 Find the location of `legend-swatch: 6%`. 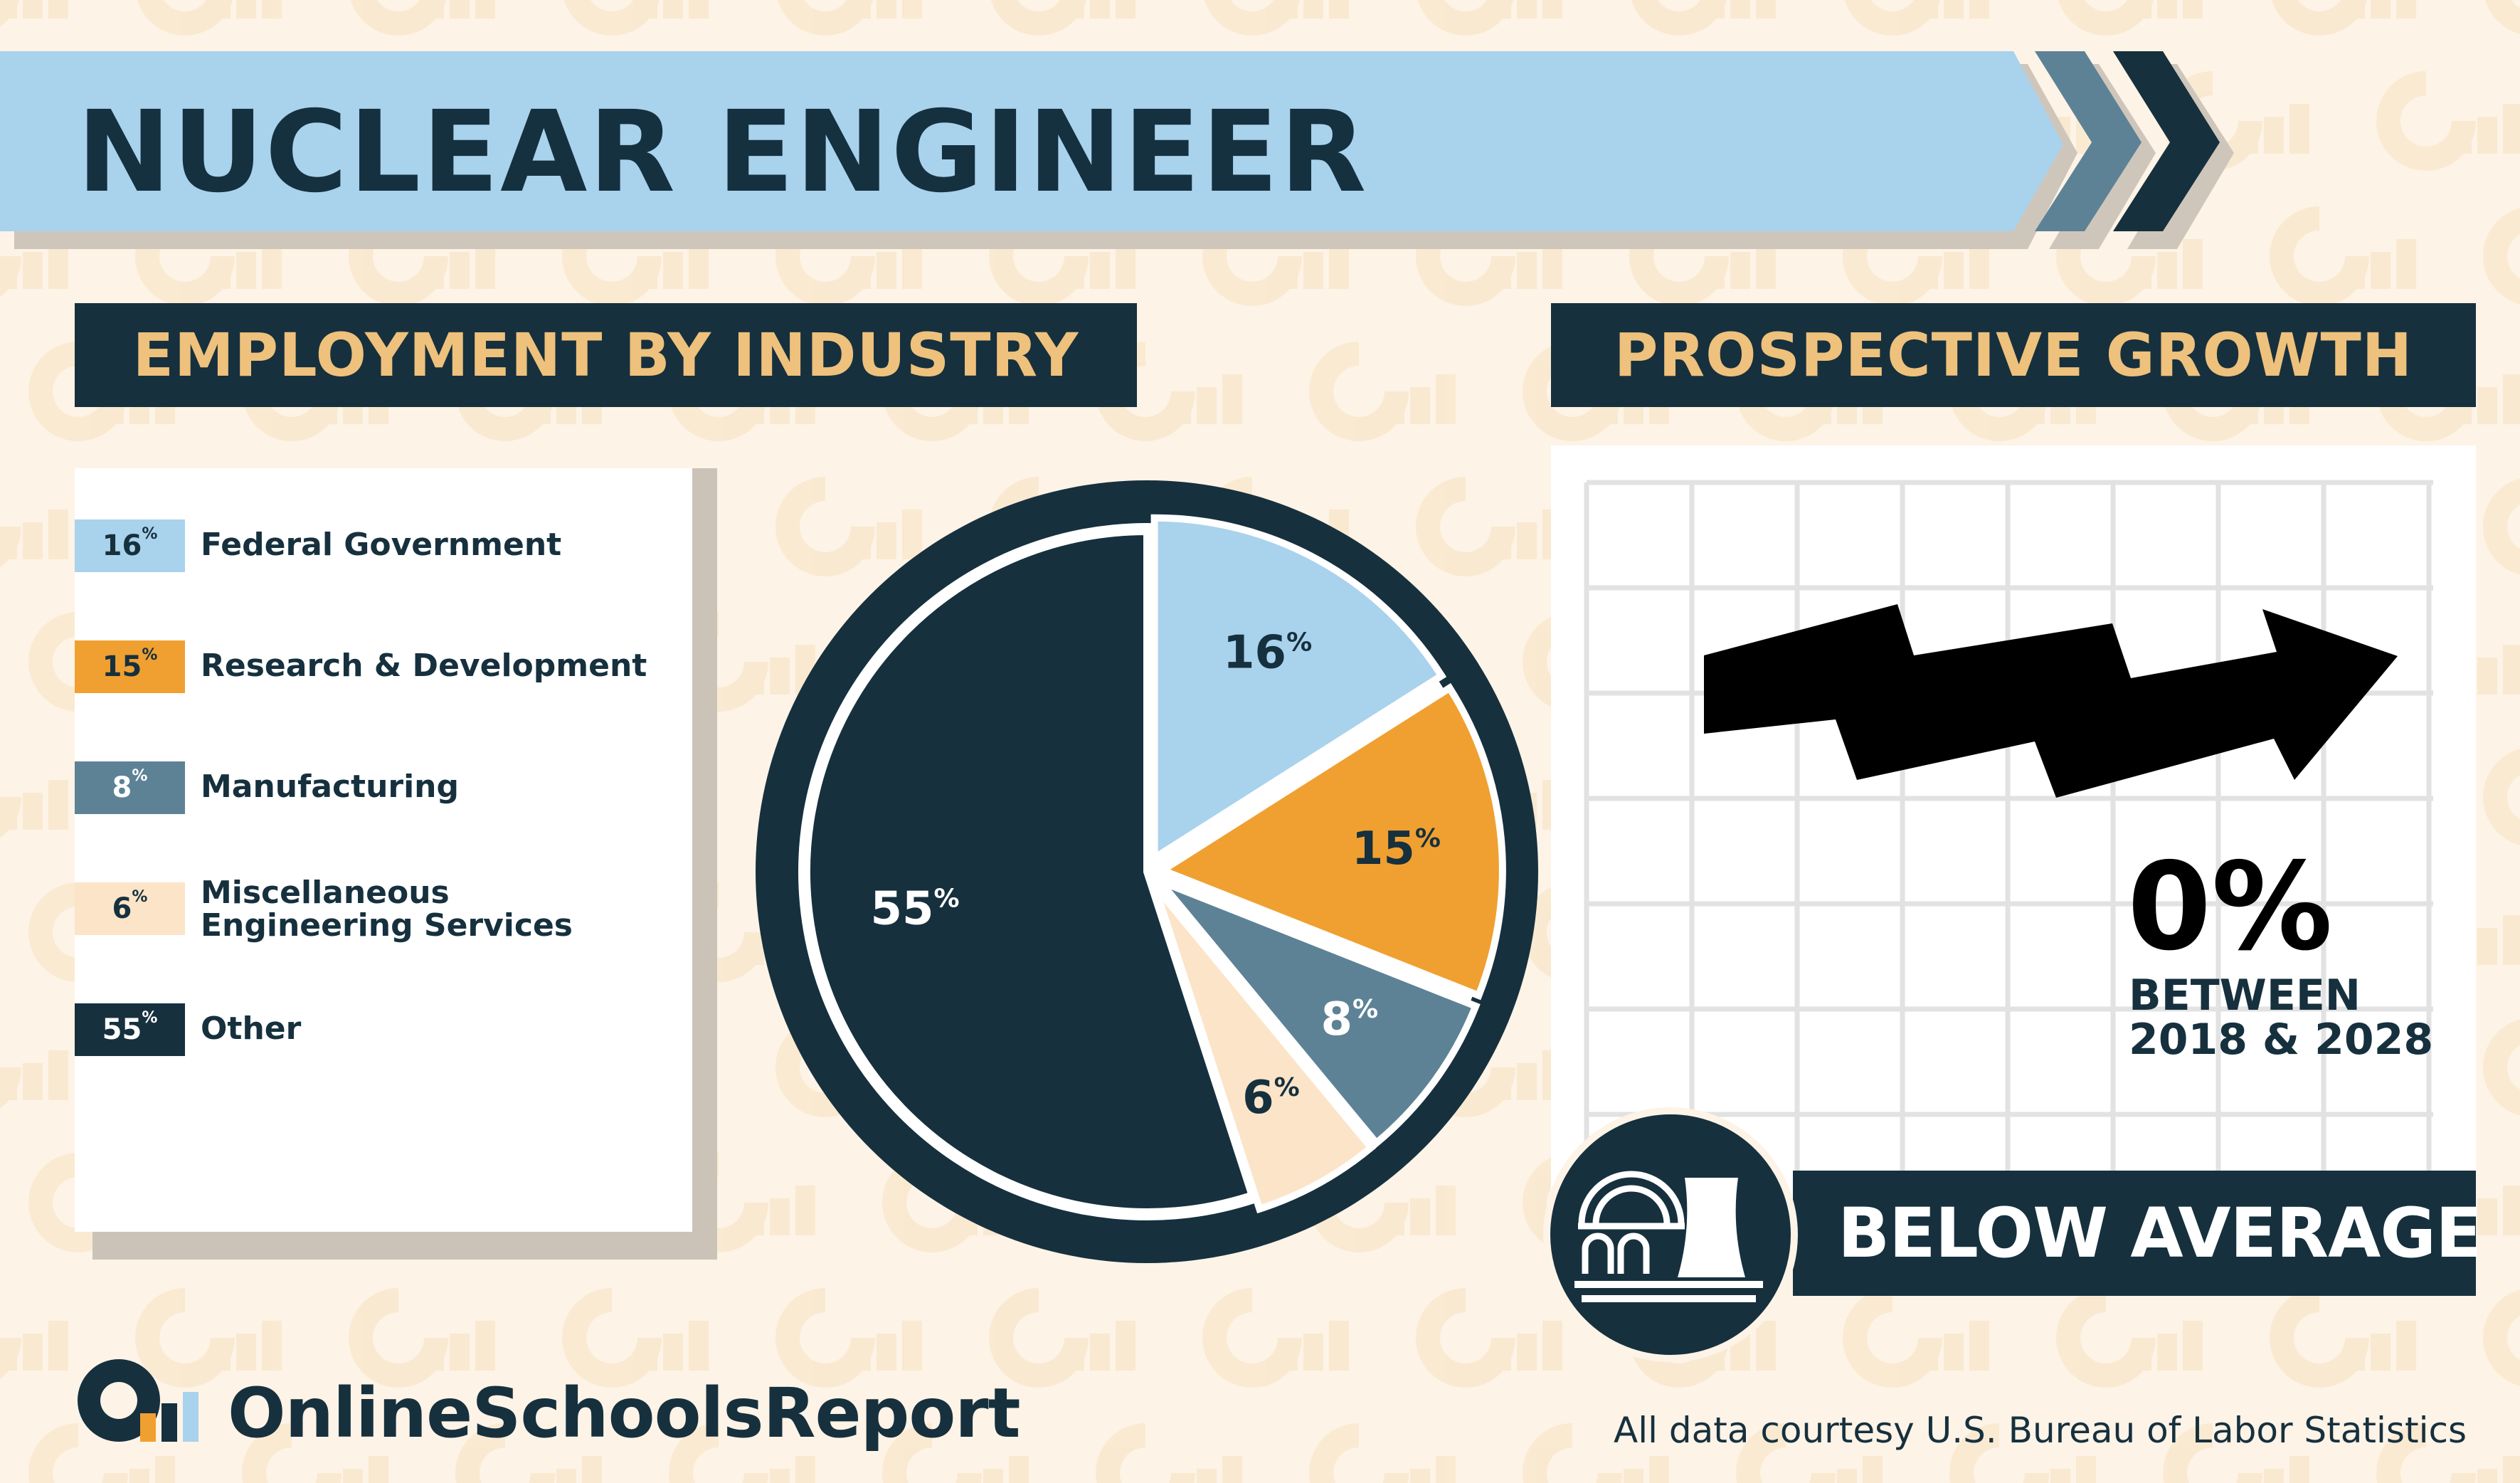

legend-swatch: 6% is located at coordinates (130, 909).